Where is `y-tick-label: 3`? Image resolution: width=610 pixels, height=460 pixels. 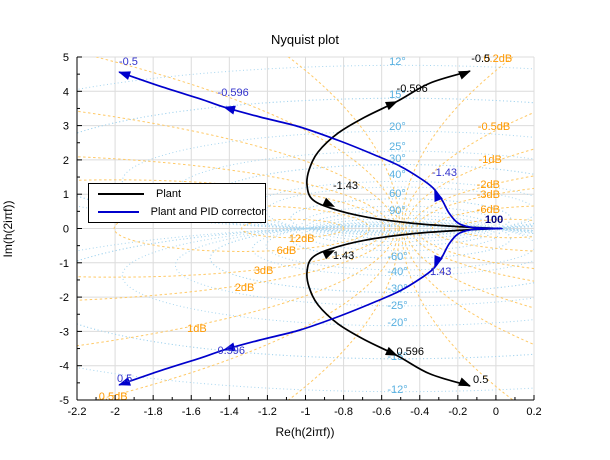
y-tick-label: 3 is located at coordinates (66, 127).